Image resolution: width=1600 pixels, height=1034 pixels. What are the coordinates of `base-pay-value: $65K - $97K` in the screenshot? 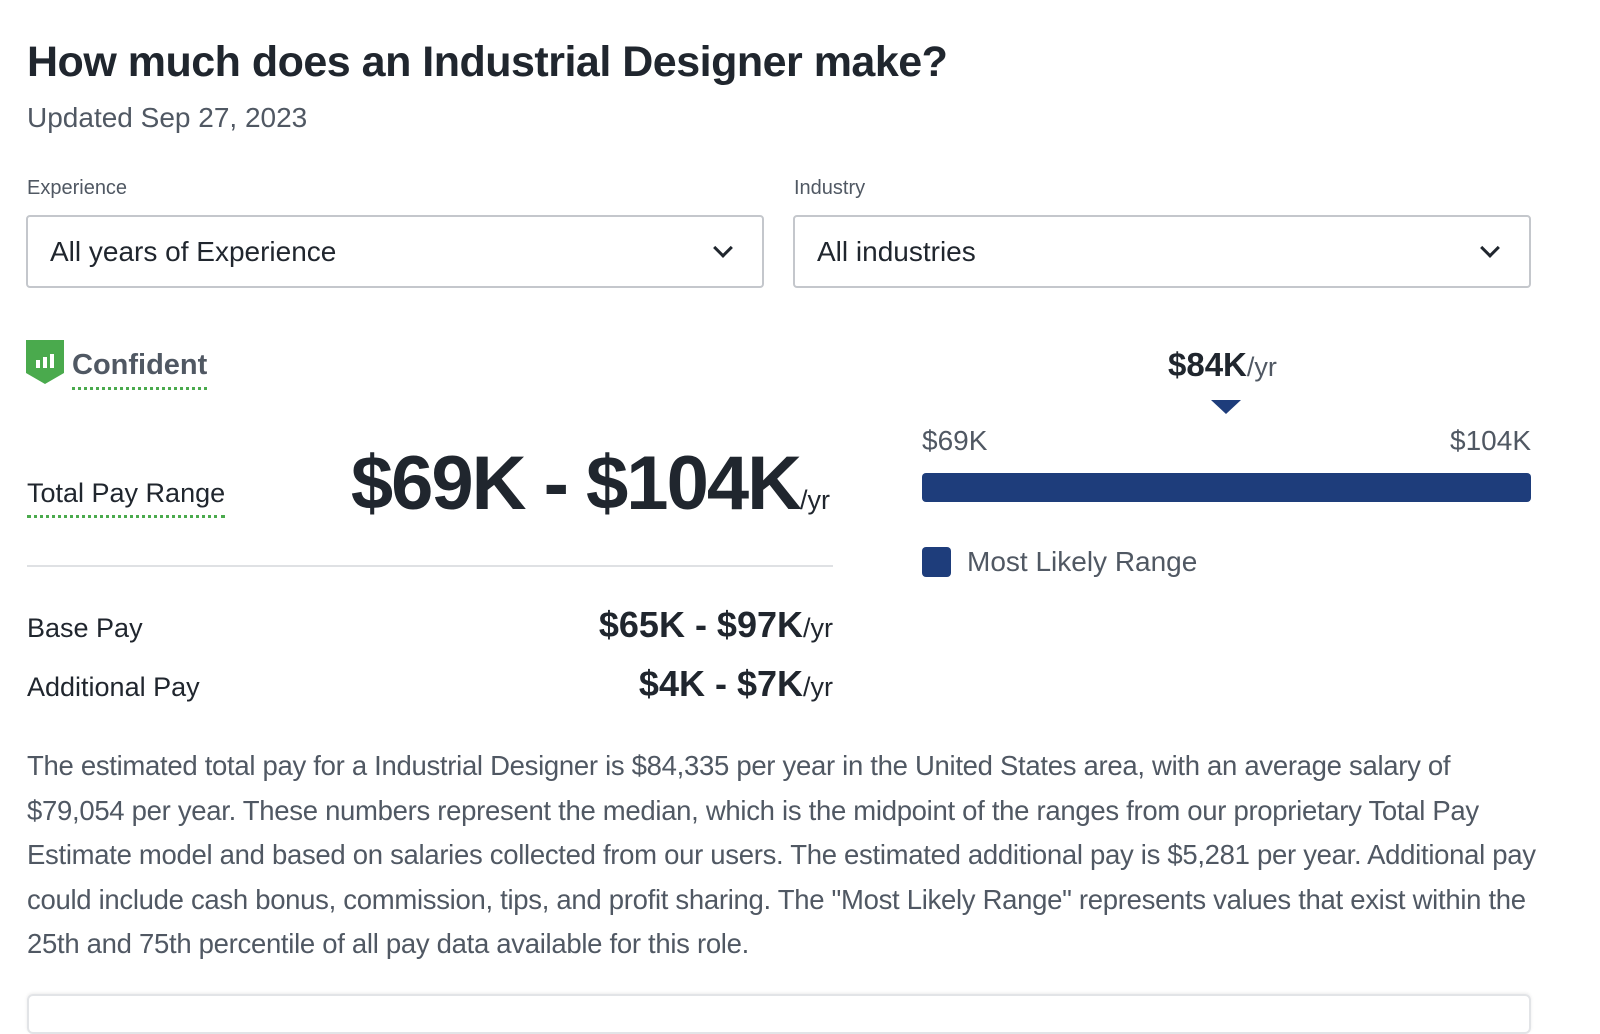 It's located at (700, 624).